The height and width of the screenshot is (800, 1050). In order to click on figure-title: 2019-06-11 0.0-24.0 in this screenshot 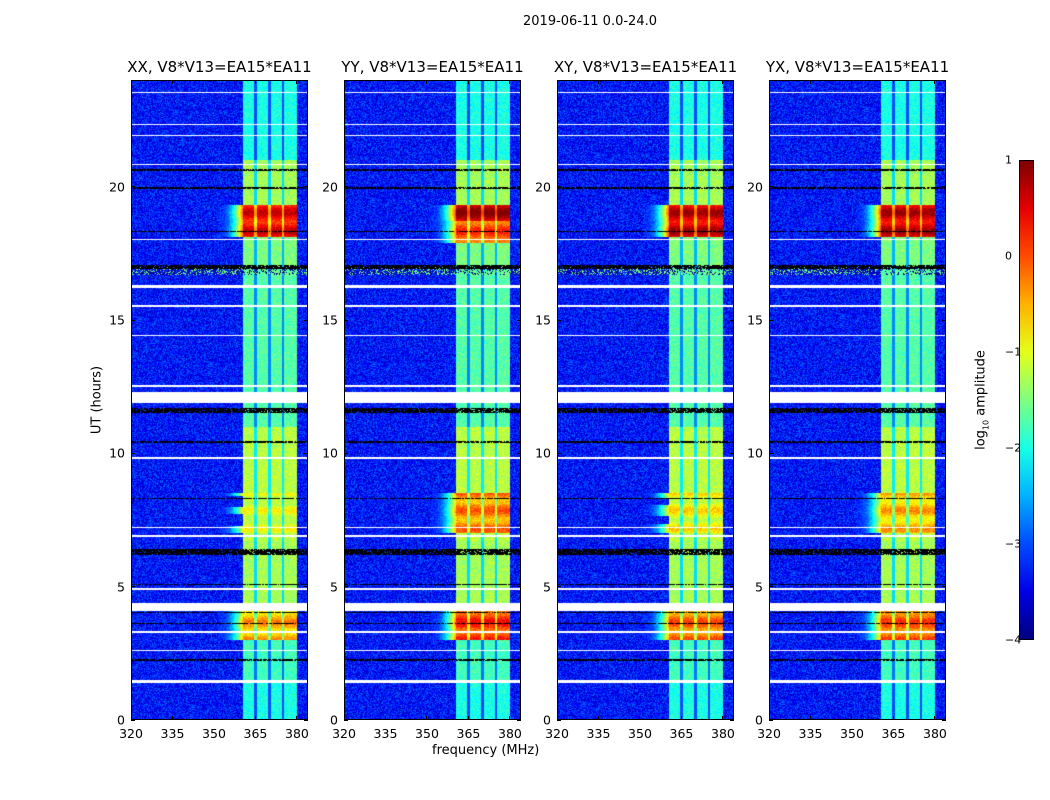, I will do `click(590, 21)`.